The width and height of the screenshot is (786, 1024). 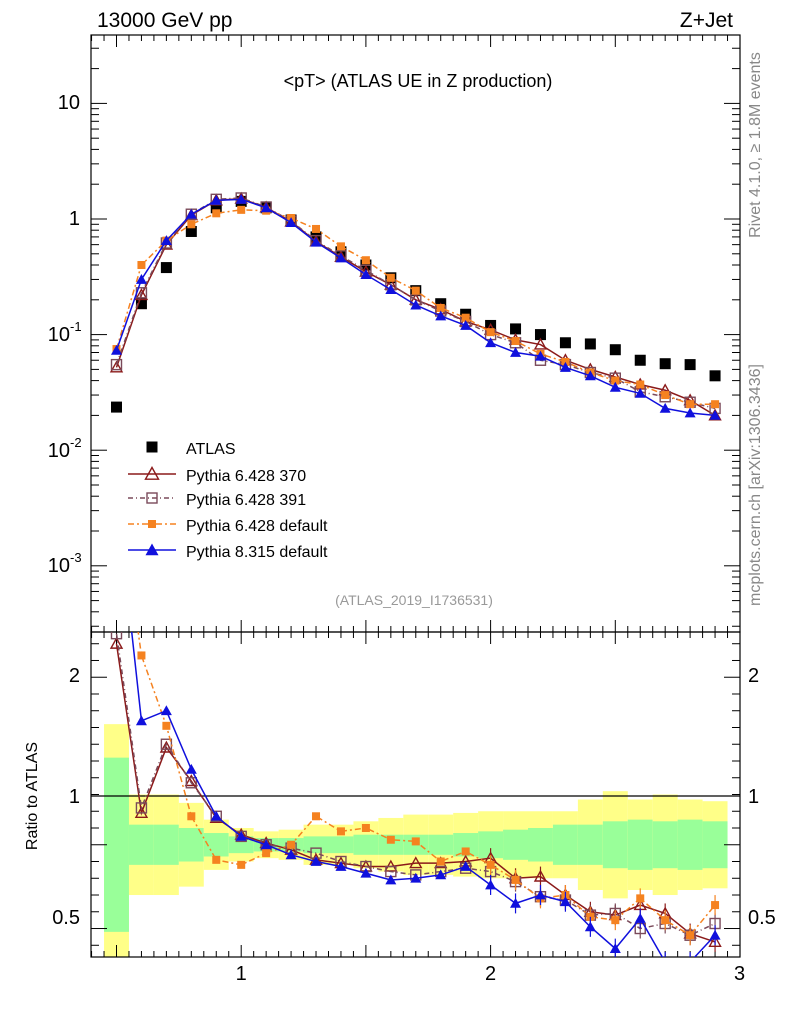 What do you see at coordinates (241, 974) in the screenshot?
I see `x-tick-label: 1` at bounding box center [241, 974].